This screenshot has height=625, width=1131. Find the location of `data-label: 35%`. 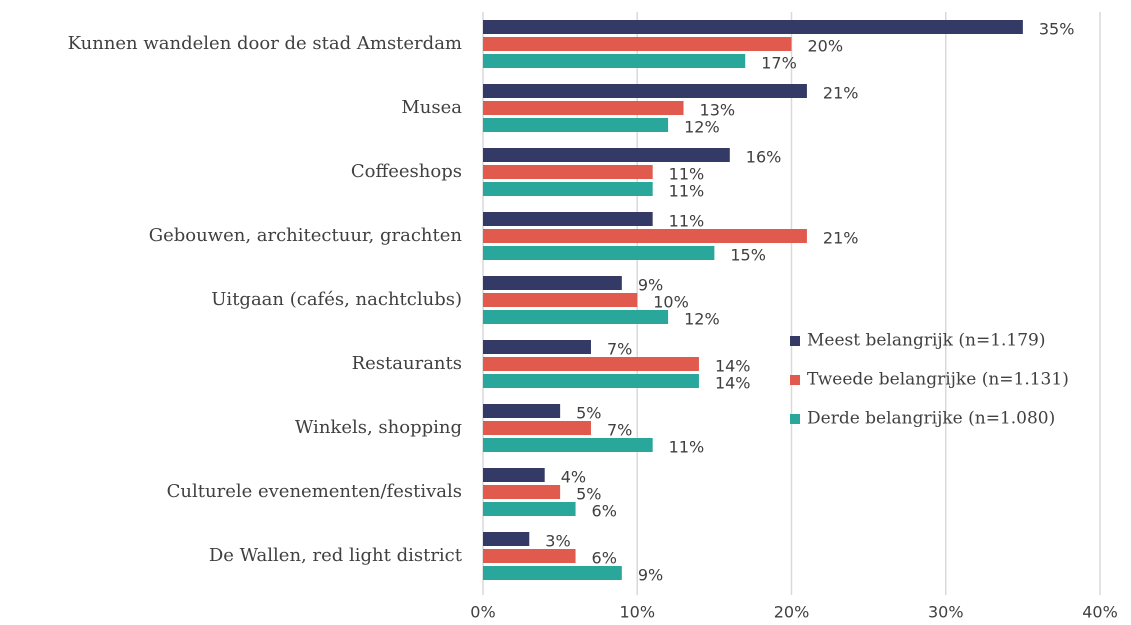

data-label: 35% is located at coordinates (1057, 29).